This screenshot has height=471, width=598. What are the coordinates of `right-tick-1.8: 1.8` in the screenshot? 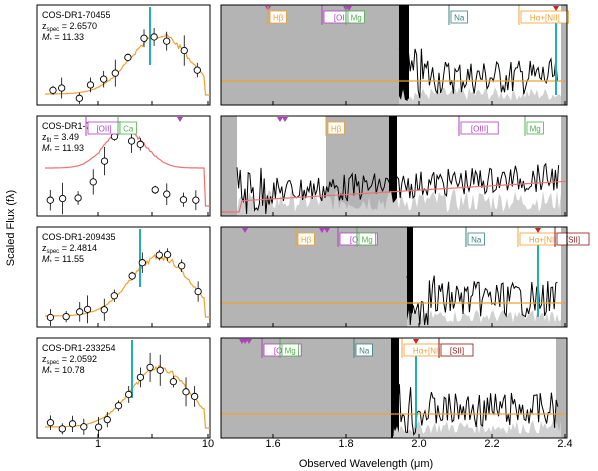 It's located at (345, 444).